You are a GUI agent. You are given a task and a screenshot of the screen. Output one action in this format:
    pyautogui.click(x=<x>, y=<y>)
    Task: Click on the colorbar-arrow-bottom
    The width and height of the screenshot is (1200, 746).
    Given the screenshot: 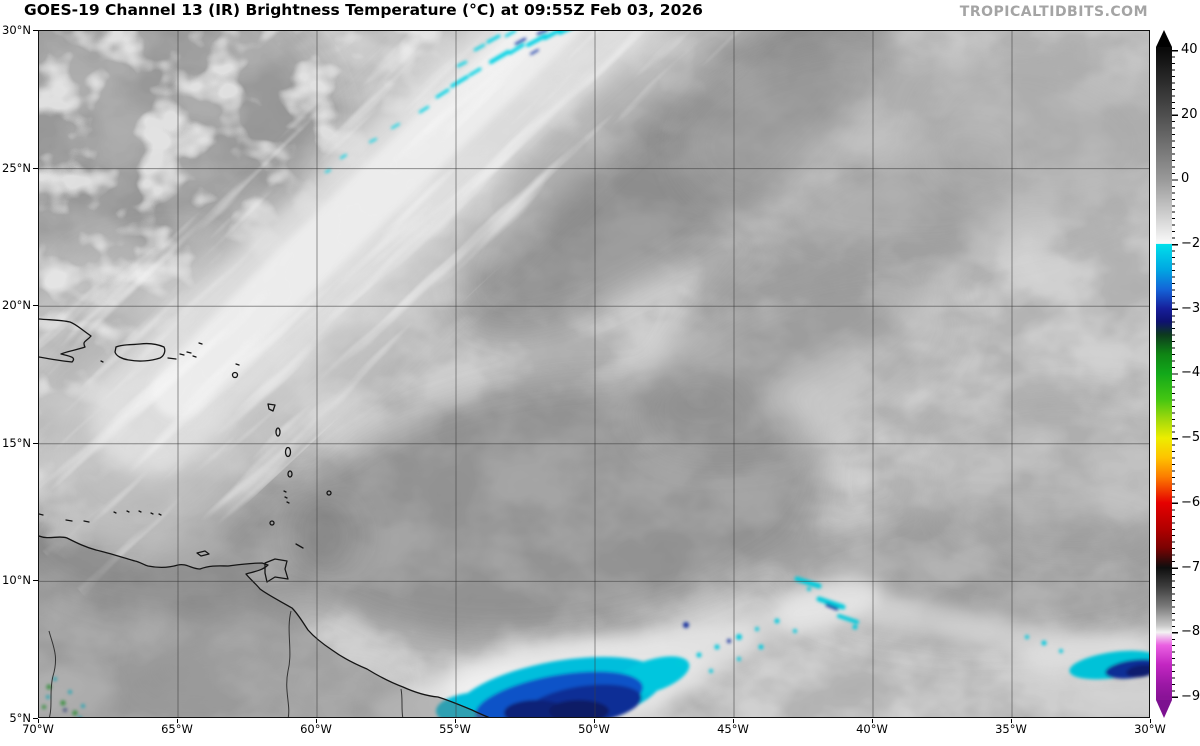 What is the action you would take?
    pyautogui.click(x=1164, y=709)
    